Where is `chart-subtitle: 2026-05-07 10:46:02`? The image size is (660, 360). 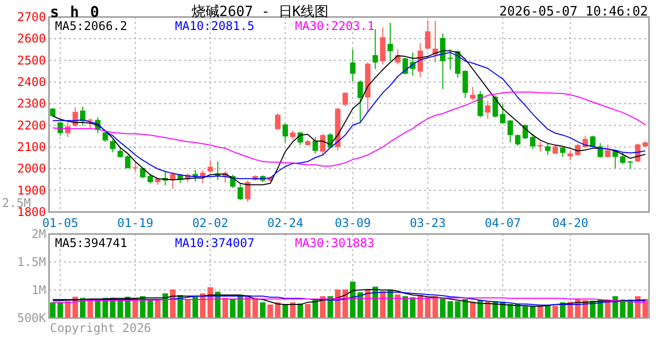 chart-subtitle: 2026-05-07 10:46:02 is located at coordinates (573, 12).